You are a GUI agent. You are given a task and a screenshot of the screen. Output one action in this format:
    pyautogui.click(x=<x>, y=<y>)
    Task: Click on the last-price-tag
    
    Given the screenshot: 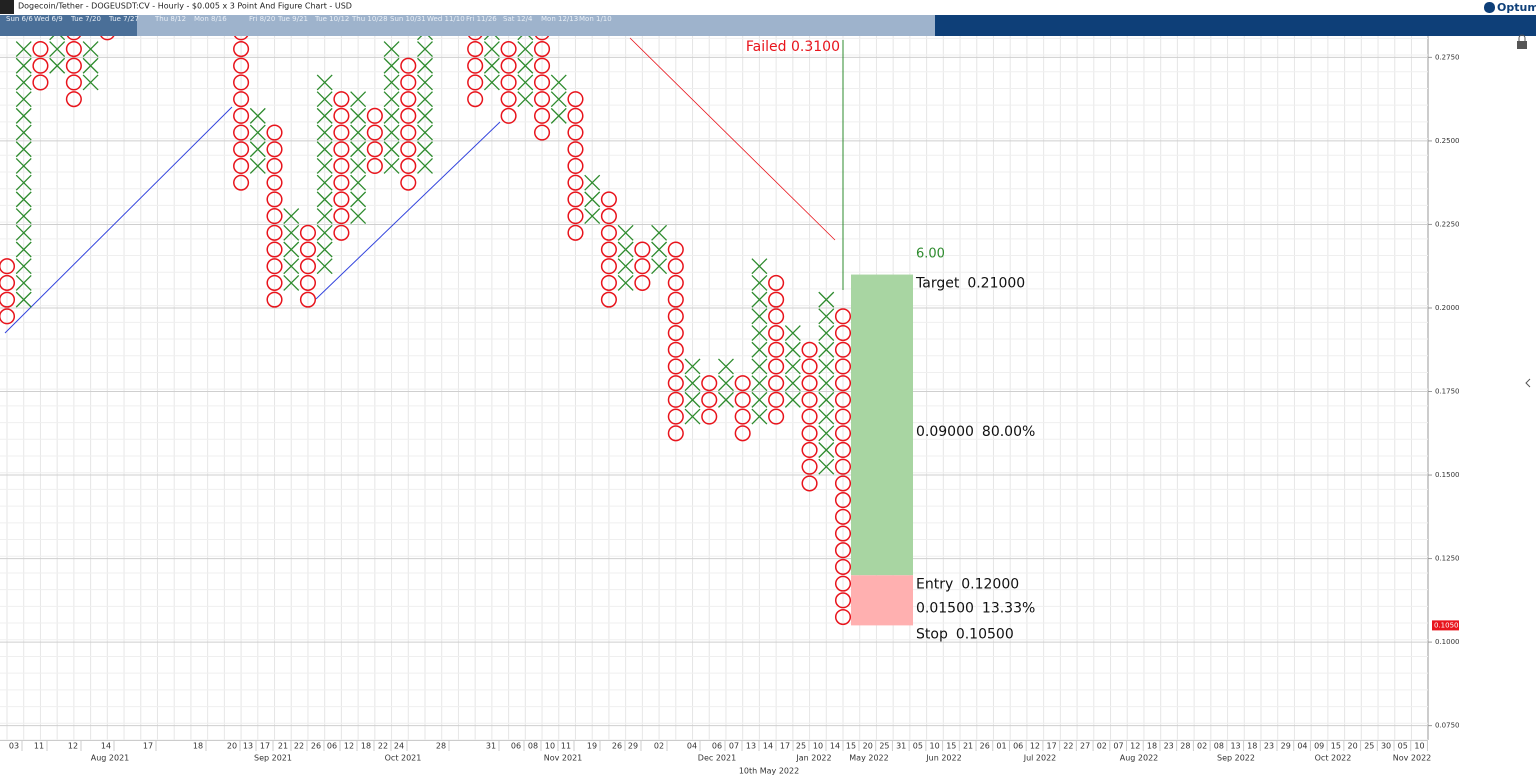 What is the action you would take?
    pyautogui.click(x=1445, y=625)
    